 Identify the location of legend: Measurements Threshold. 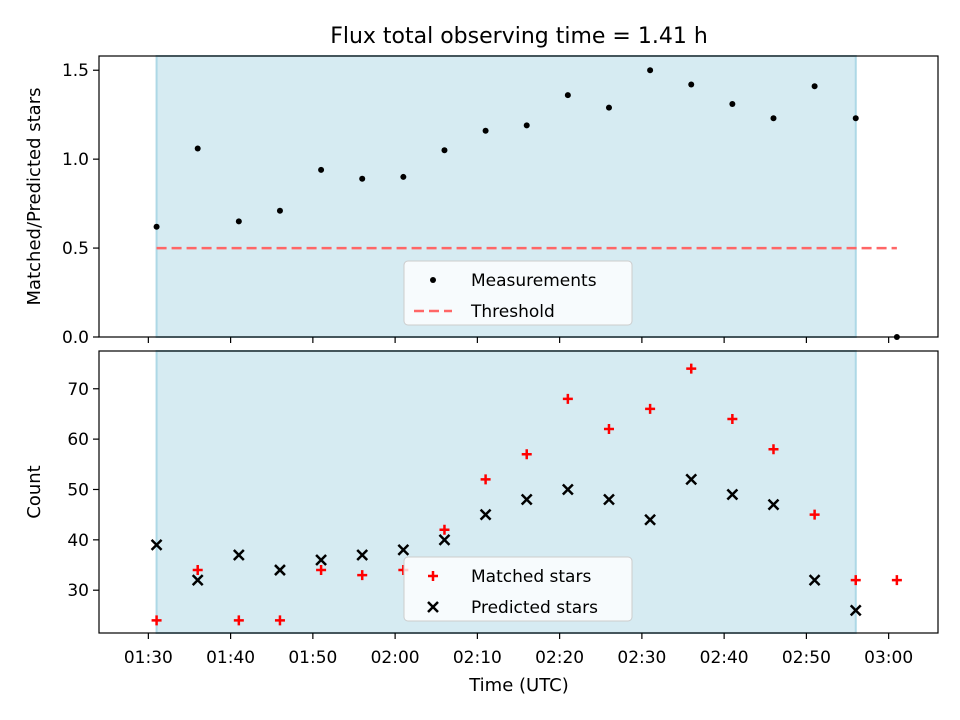
(518, 293).